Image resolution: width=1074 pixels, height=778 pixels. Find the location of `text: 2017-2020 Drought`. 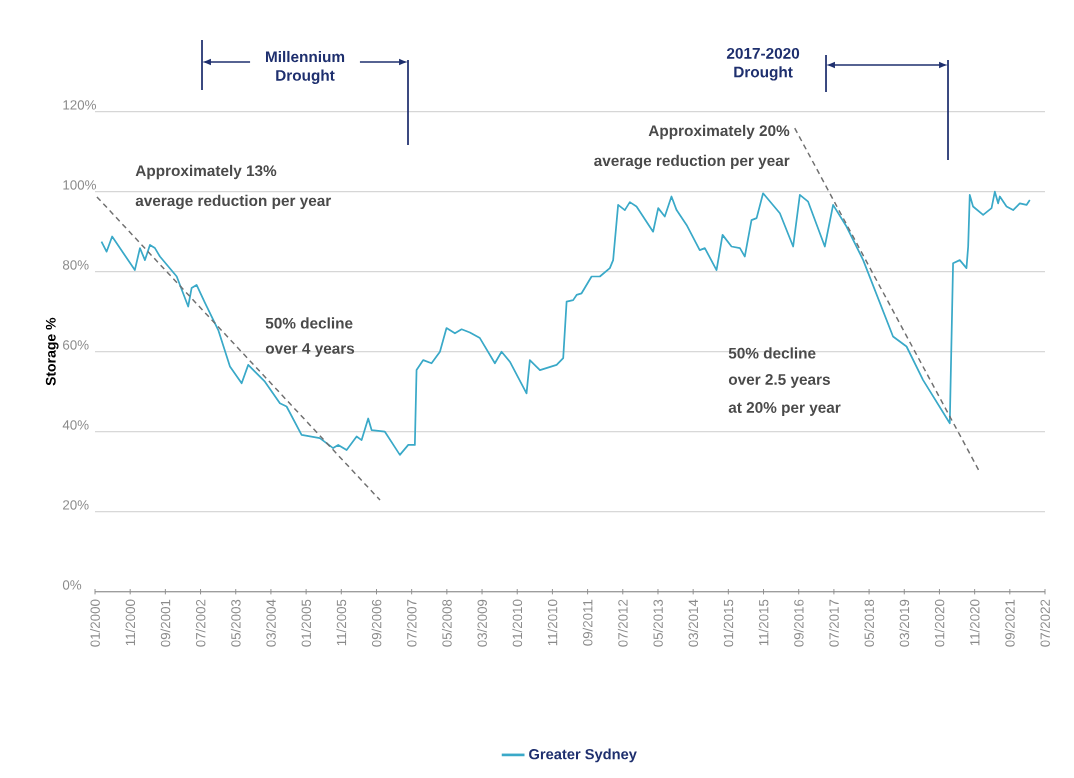

text: 2017-2020 Drought is located at coordinates (763, 64).